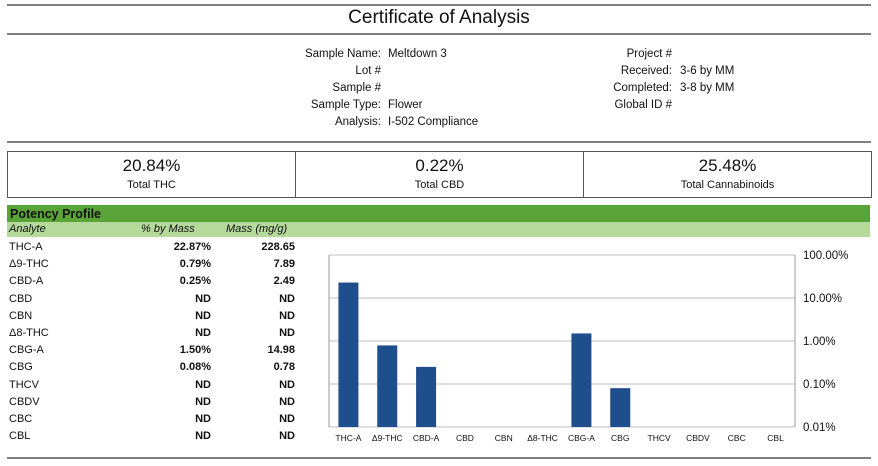 This screenshot has width=878, height=466. Describe the element at coordinates (195, 264) in the screenshot. I see `analyte-pct: 0.79%` at that location.